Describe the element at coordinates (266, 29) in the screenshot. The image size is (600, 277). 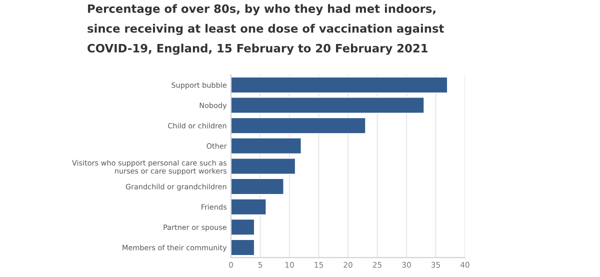
I see `chart-title: Percentage of over 80s, by who they had met indoors, since receiving at least one dose of vaccination against COVID-19, England, 15 February to 20 February 2021` at that location.